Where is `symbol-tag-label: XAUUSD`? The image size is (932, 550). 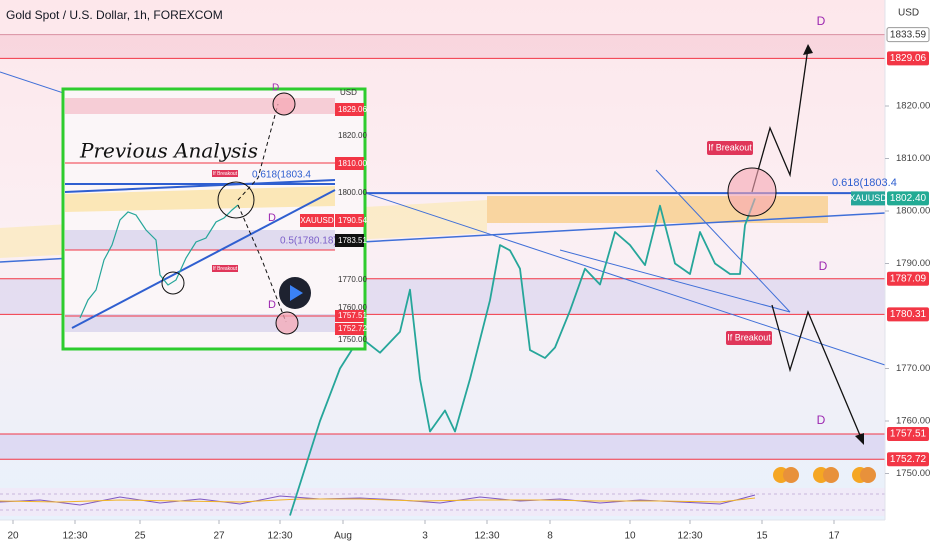 symbol-tag-label: XAUUSD is located at coordinates (868, 198).